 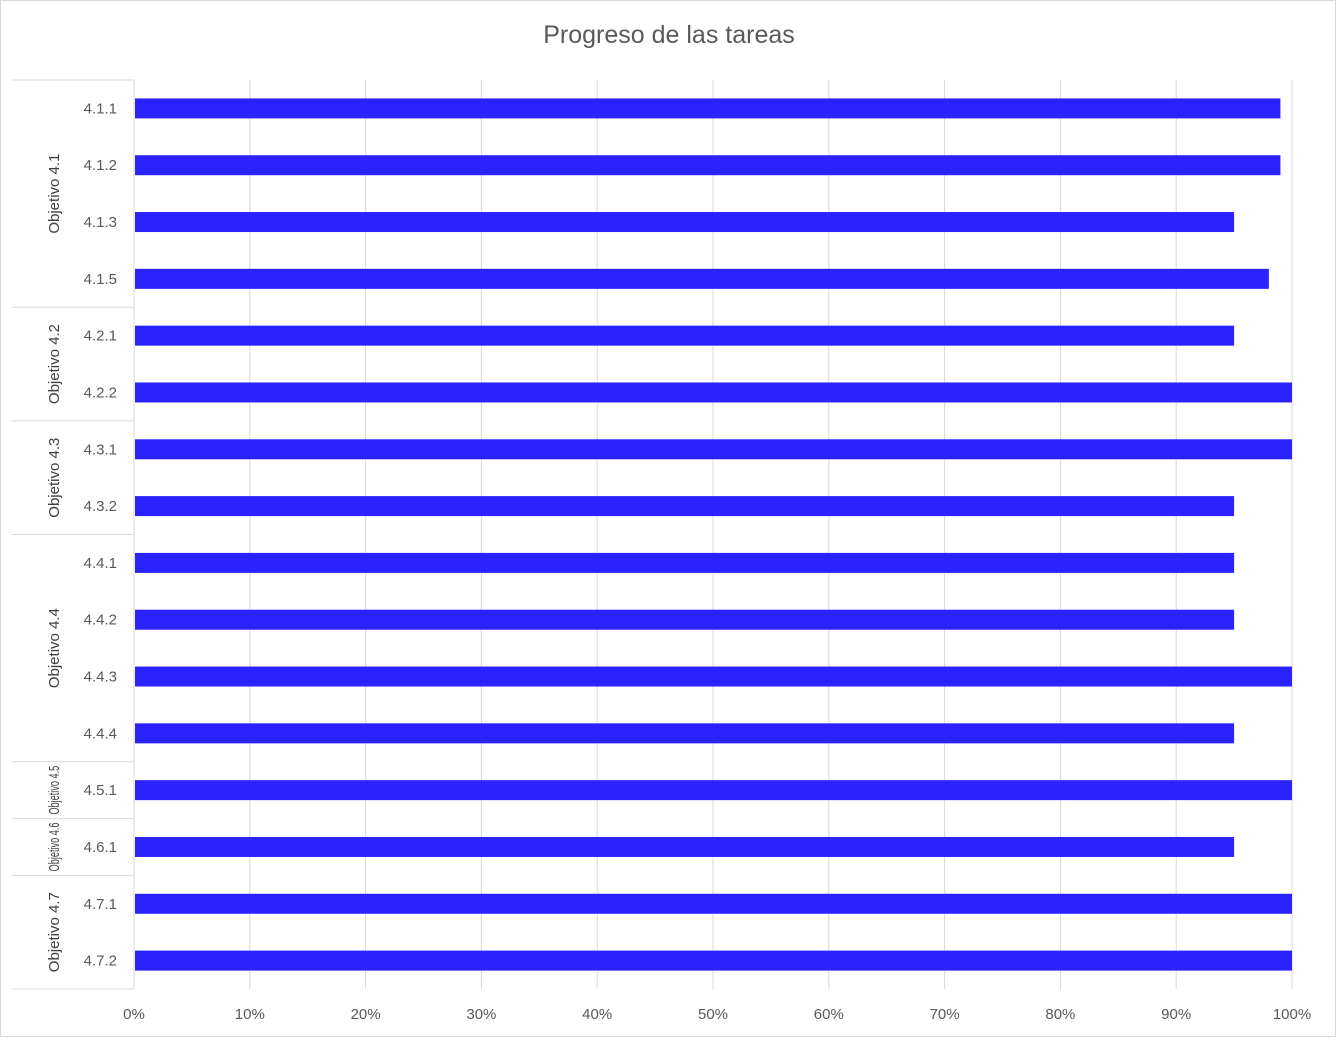 I want to click on group-label: Objetivo 4.1, so click(x=54, y=194).